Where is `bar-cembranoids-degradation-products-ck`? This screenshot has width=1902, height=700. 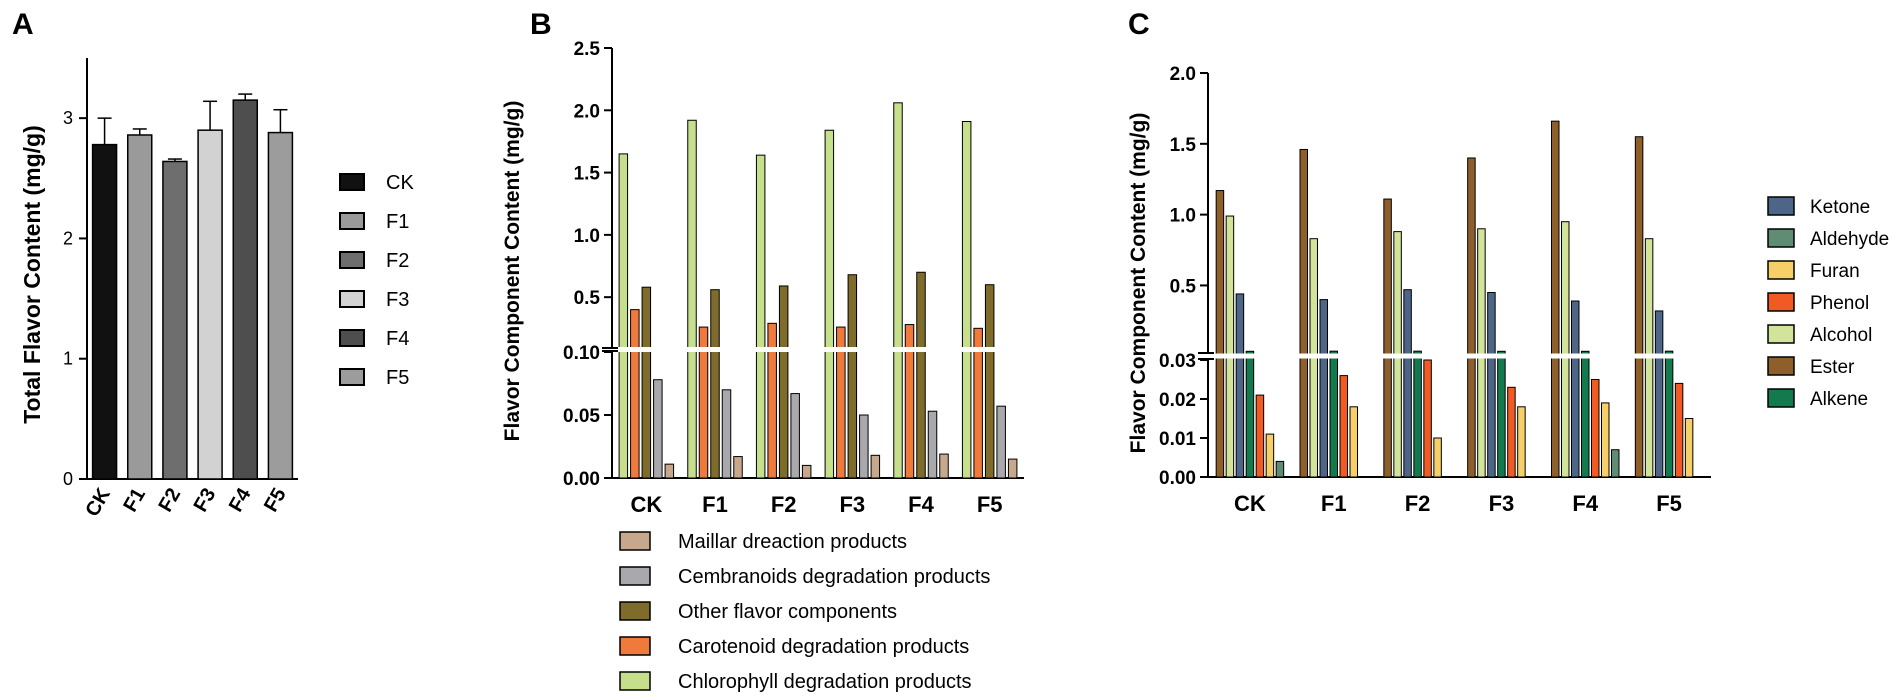
bar-cembranoids-degradation-products-ck is located at coordinates (658, 429).